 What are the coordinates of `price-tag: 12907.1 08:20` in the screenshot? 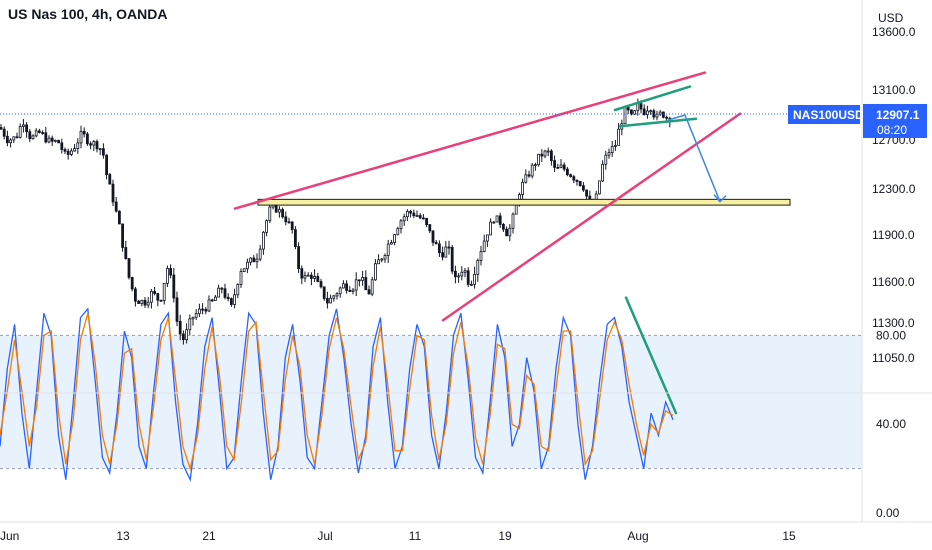 It's located at (895, 121).